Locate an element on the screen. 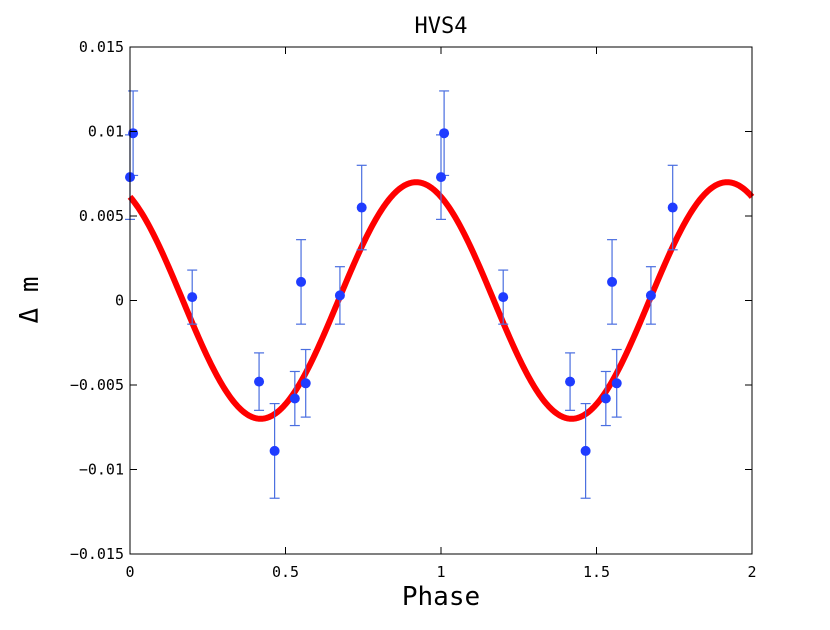 The width and height of the screenshot is (830, 630). x-tick-label: 1 is located at coordinates (440, 572).